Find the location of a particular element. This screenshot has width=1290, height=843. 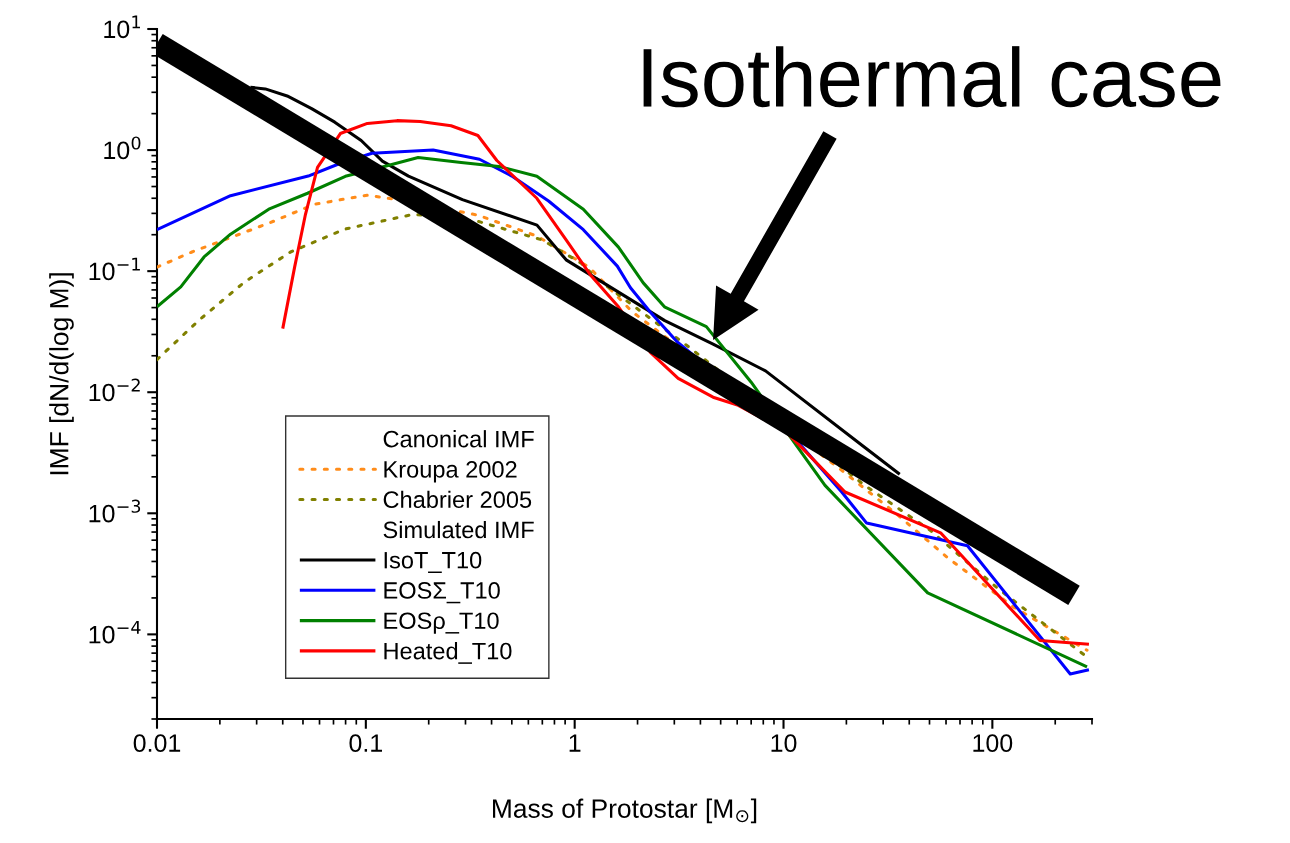

legend-title: Canonical IMF is located at coordinates (458, 439).